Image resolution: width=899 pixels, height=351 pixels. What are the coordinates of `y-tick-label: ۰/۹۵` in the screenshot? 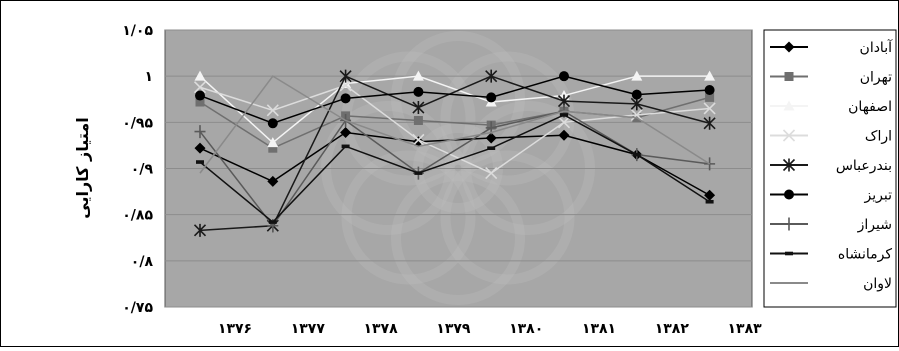 It's located at (137, 123).